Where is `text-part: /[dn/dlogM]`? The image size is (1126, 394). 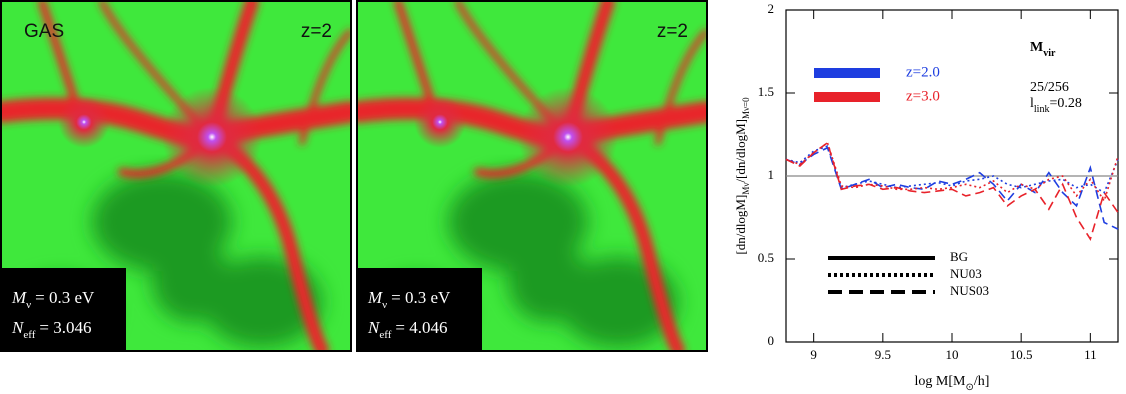 text-part: /[dn/dlogM] is located at coordinates (740, 151).